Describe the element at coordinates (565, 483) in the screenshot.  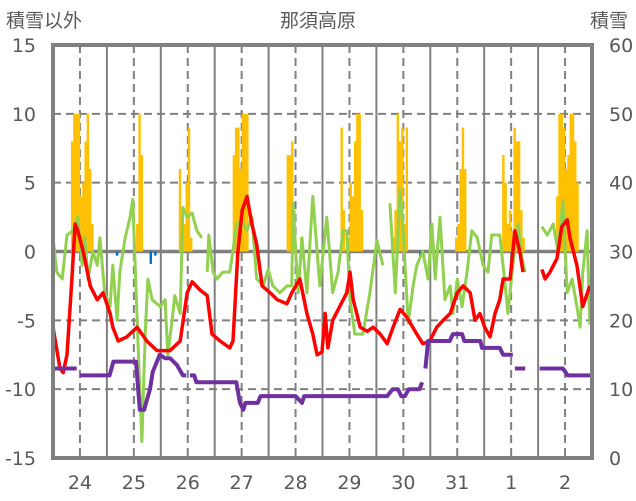
I see `x-tick-label: 2` at that location.